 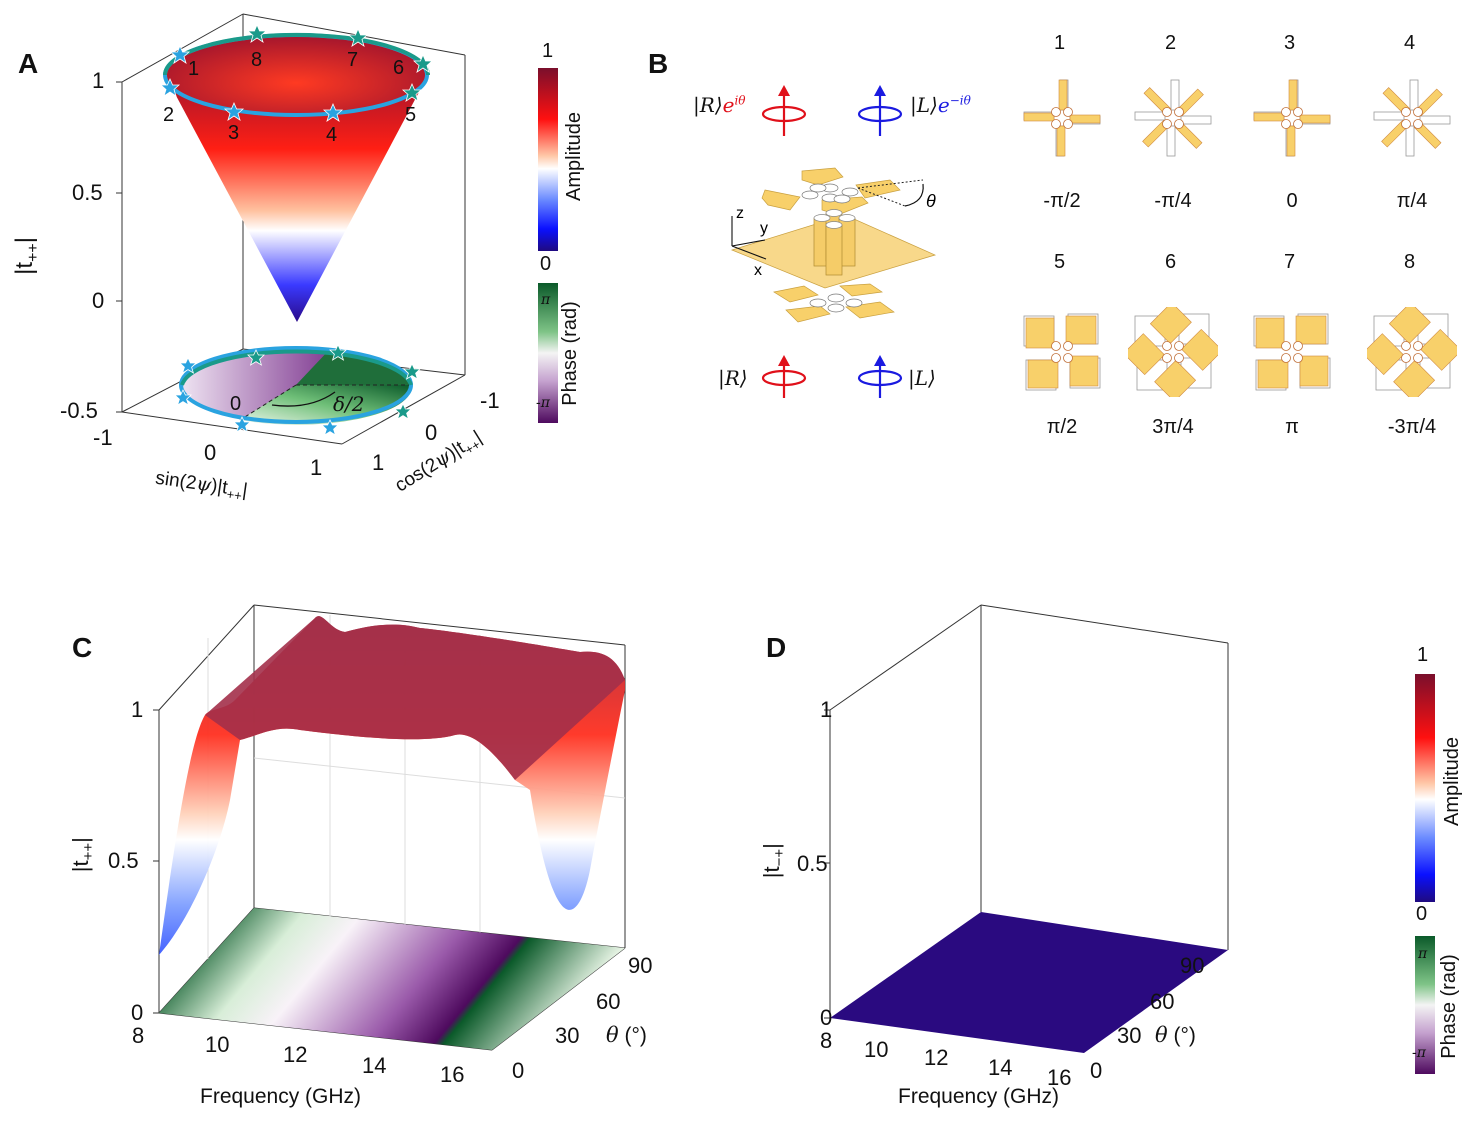 I want to click on b-axis-x: x, so click(x=758, y=270).